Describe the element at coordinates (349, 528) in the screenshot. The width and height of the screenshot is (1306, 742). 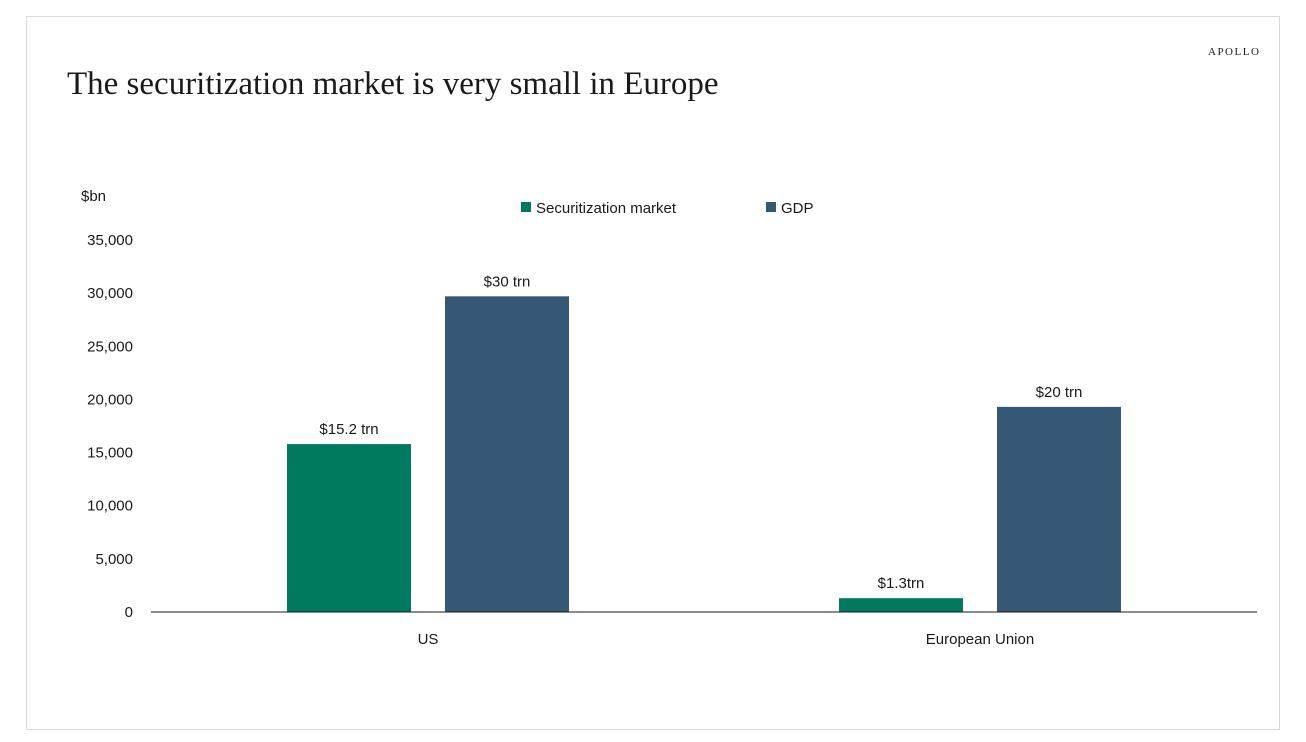
I see `bar-securitization-us` at that location.